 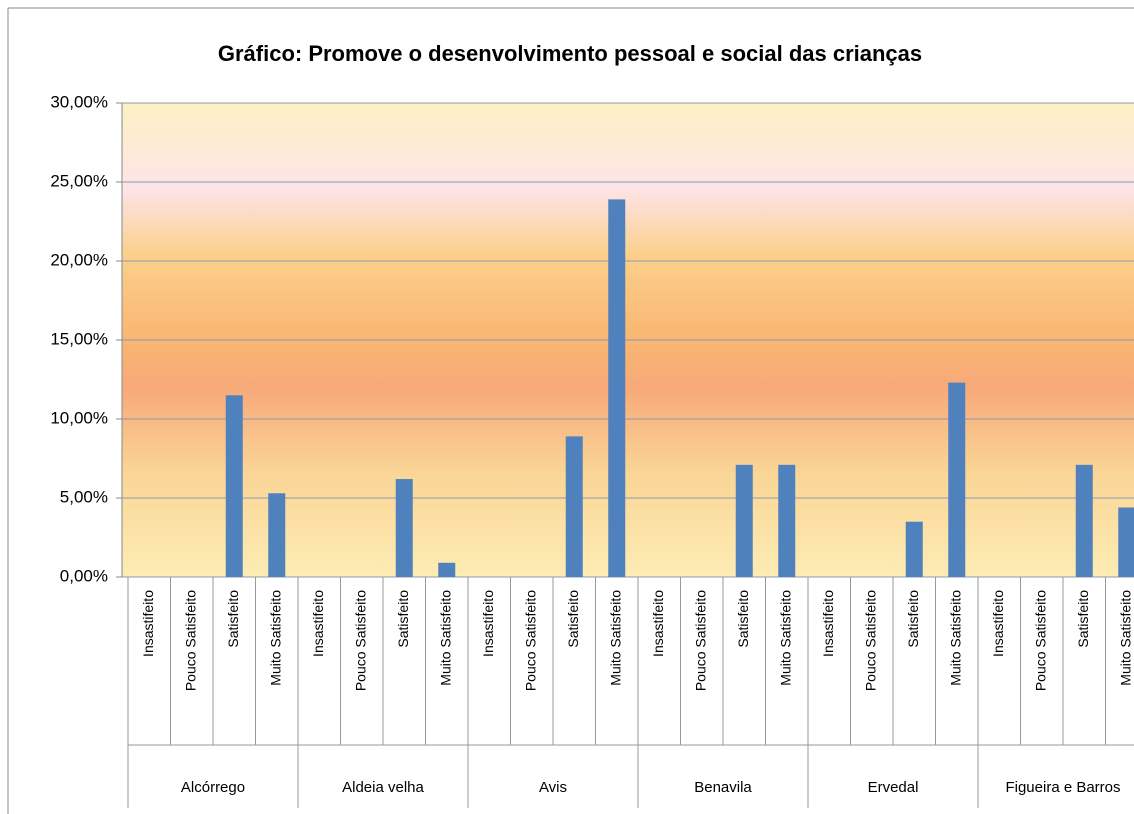 What do you see at coordinates (383, 787) in the screenshot?
I see `group-label: Aldeia velha` at bounding box center [383, 787].